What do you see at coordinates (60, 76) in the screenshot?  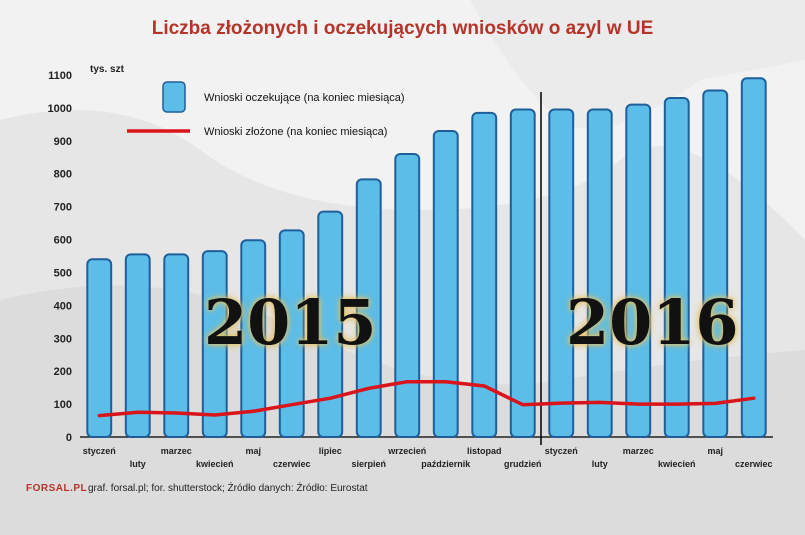 I see `y-tick-label: 1100` at bounding box center [60, 76].